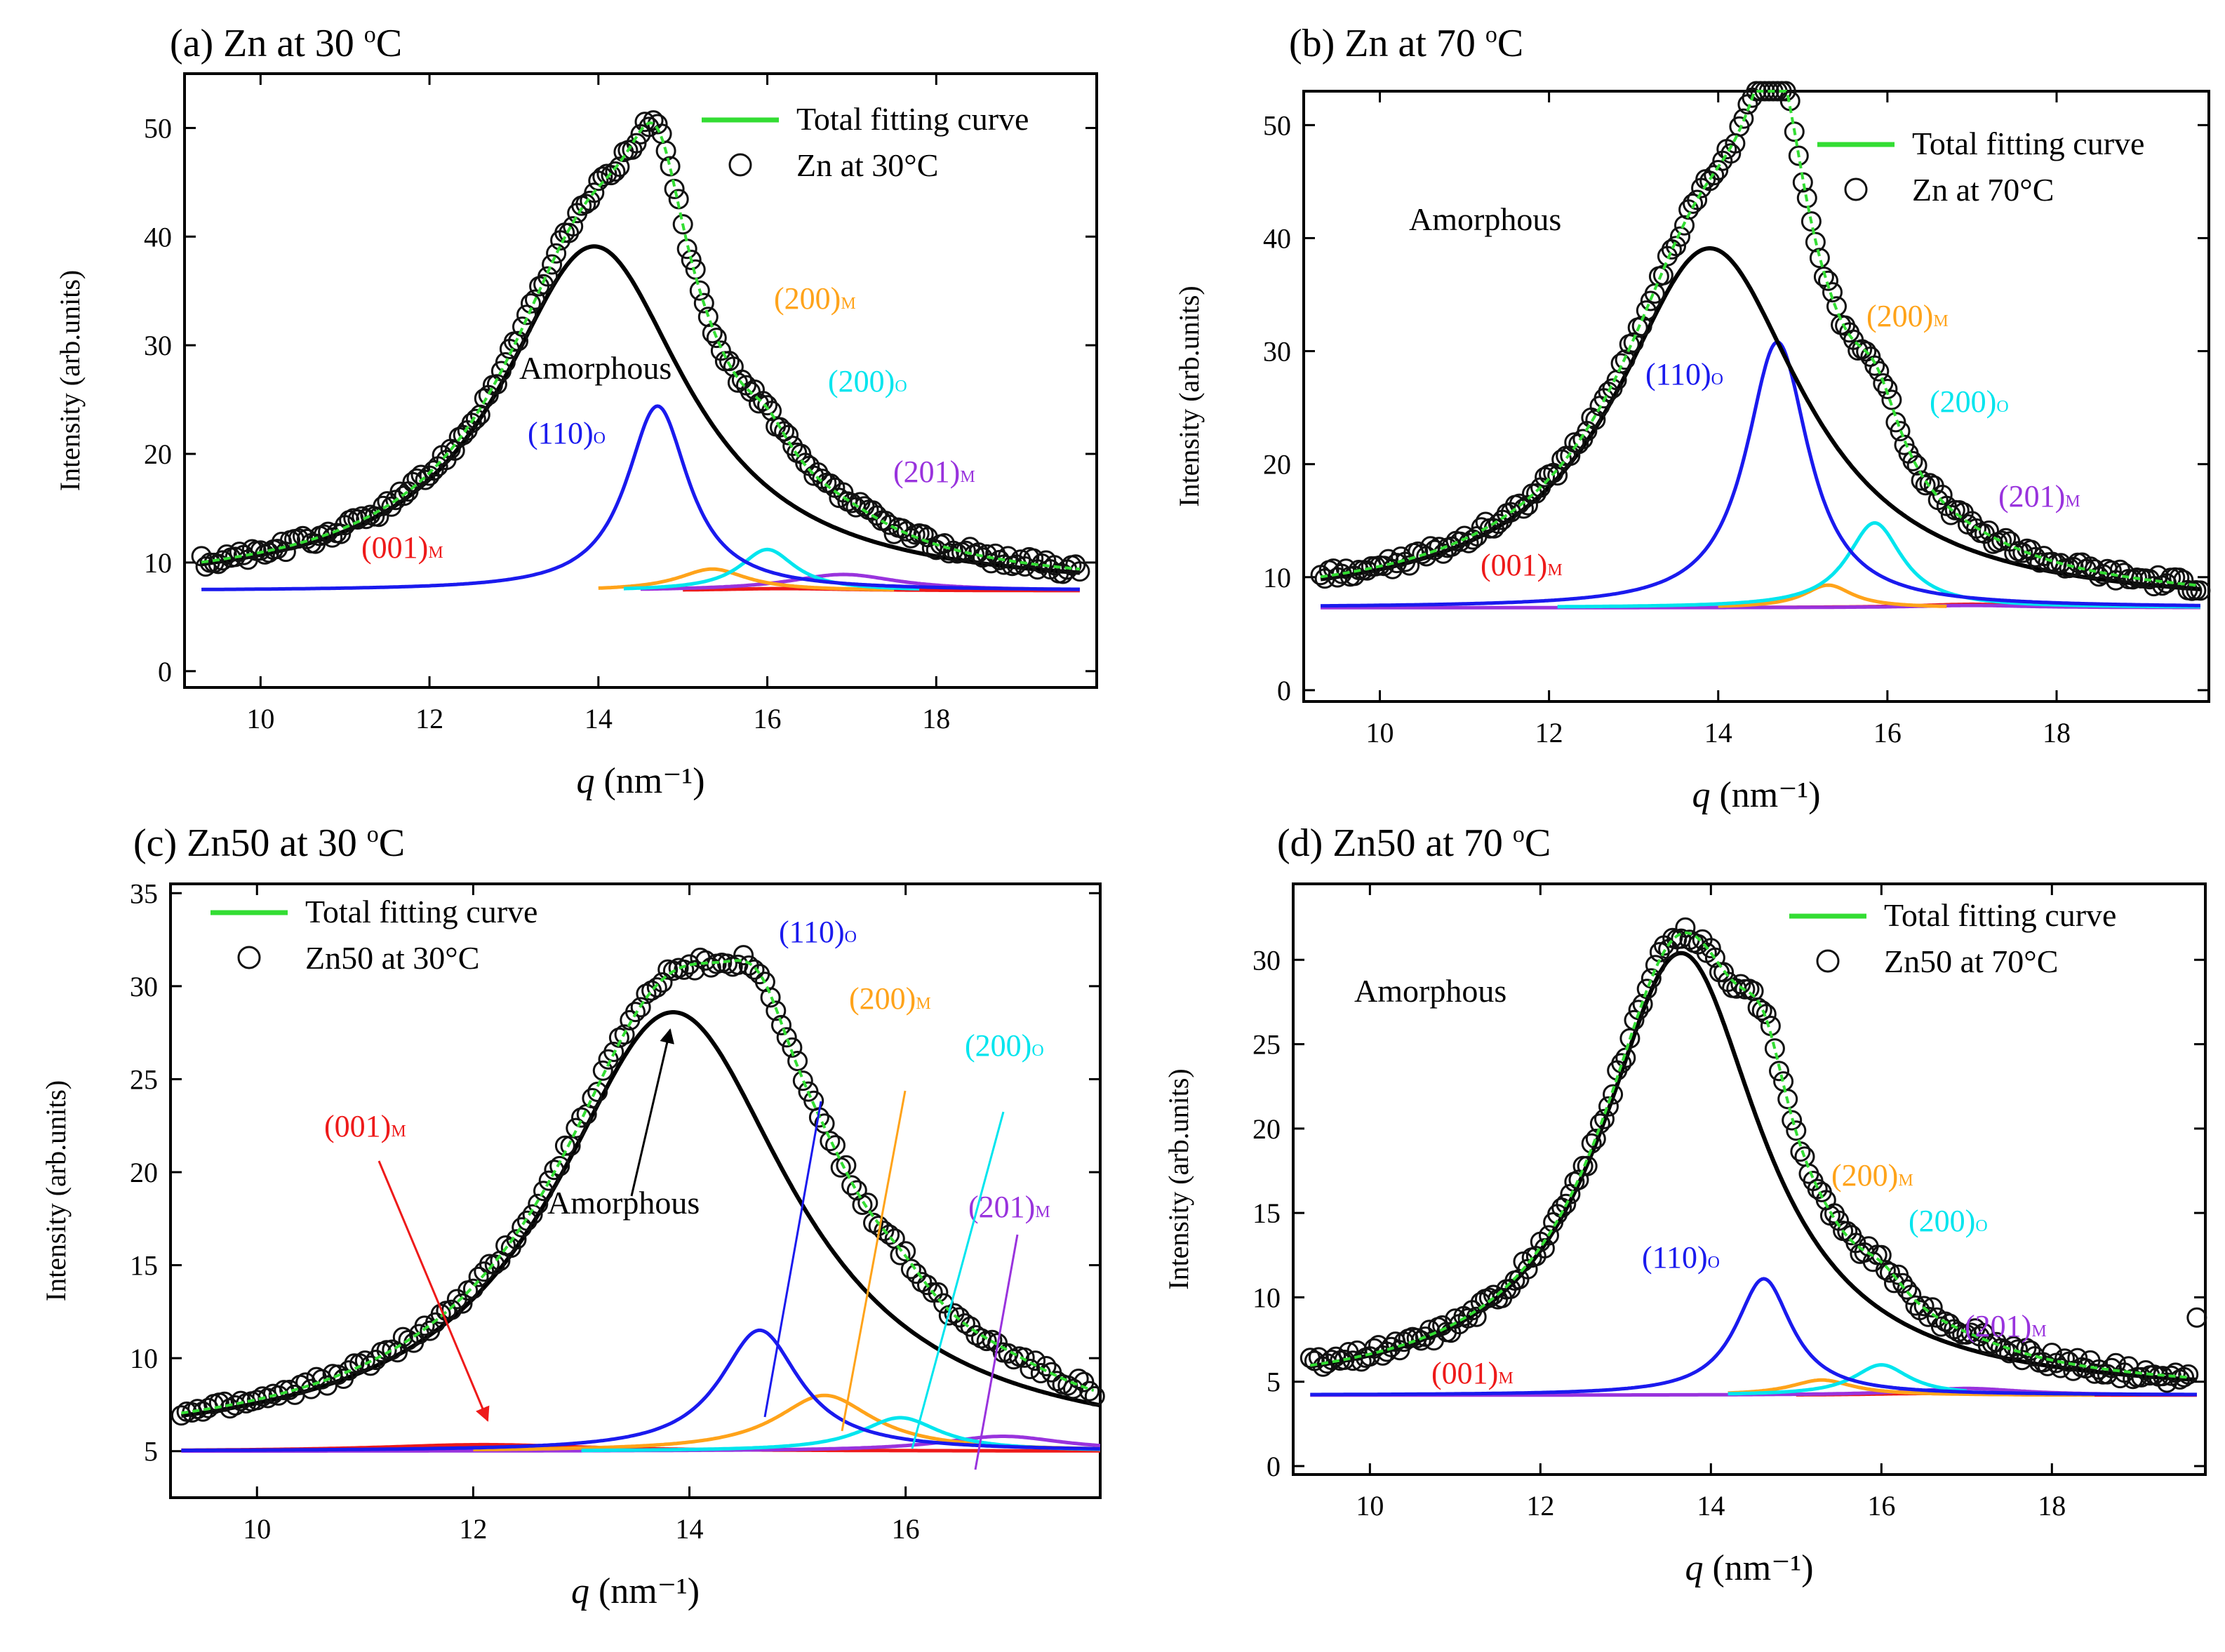 Image resolution: width=2225 pixels, height=1652 pixels. What do you see at coordinates (641, 497) in the screenshot?
I see `peak-curve-p110o` at bounding box center [641, 497].